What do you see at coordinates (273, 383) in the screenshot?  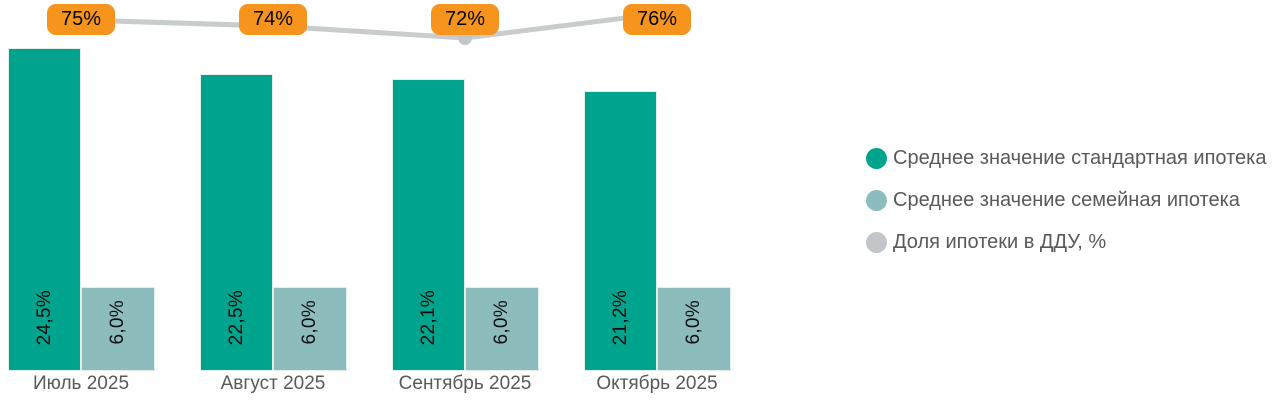 I see `category-label: Август 2025` at bounding box center [273, 383].